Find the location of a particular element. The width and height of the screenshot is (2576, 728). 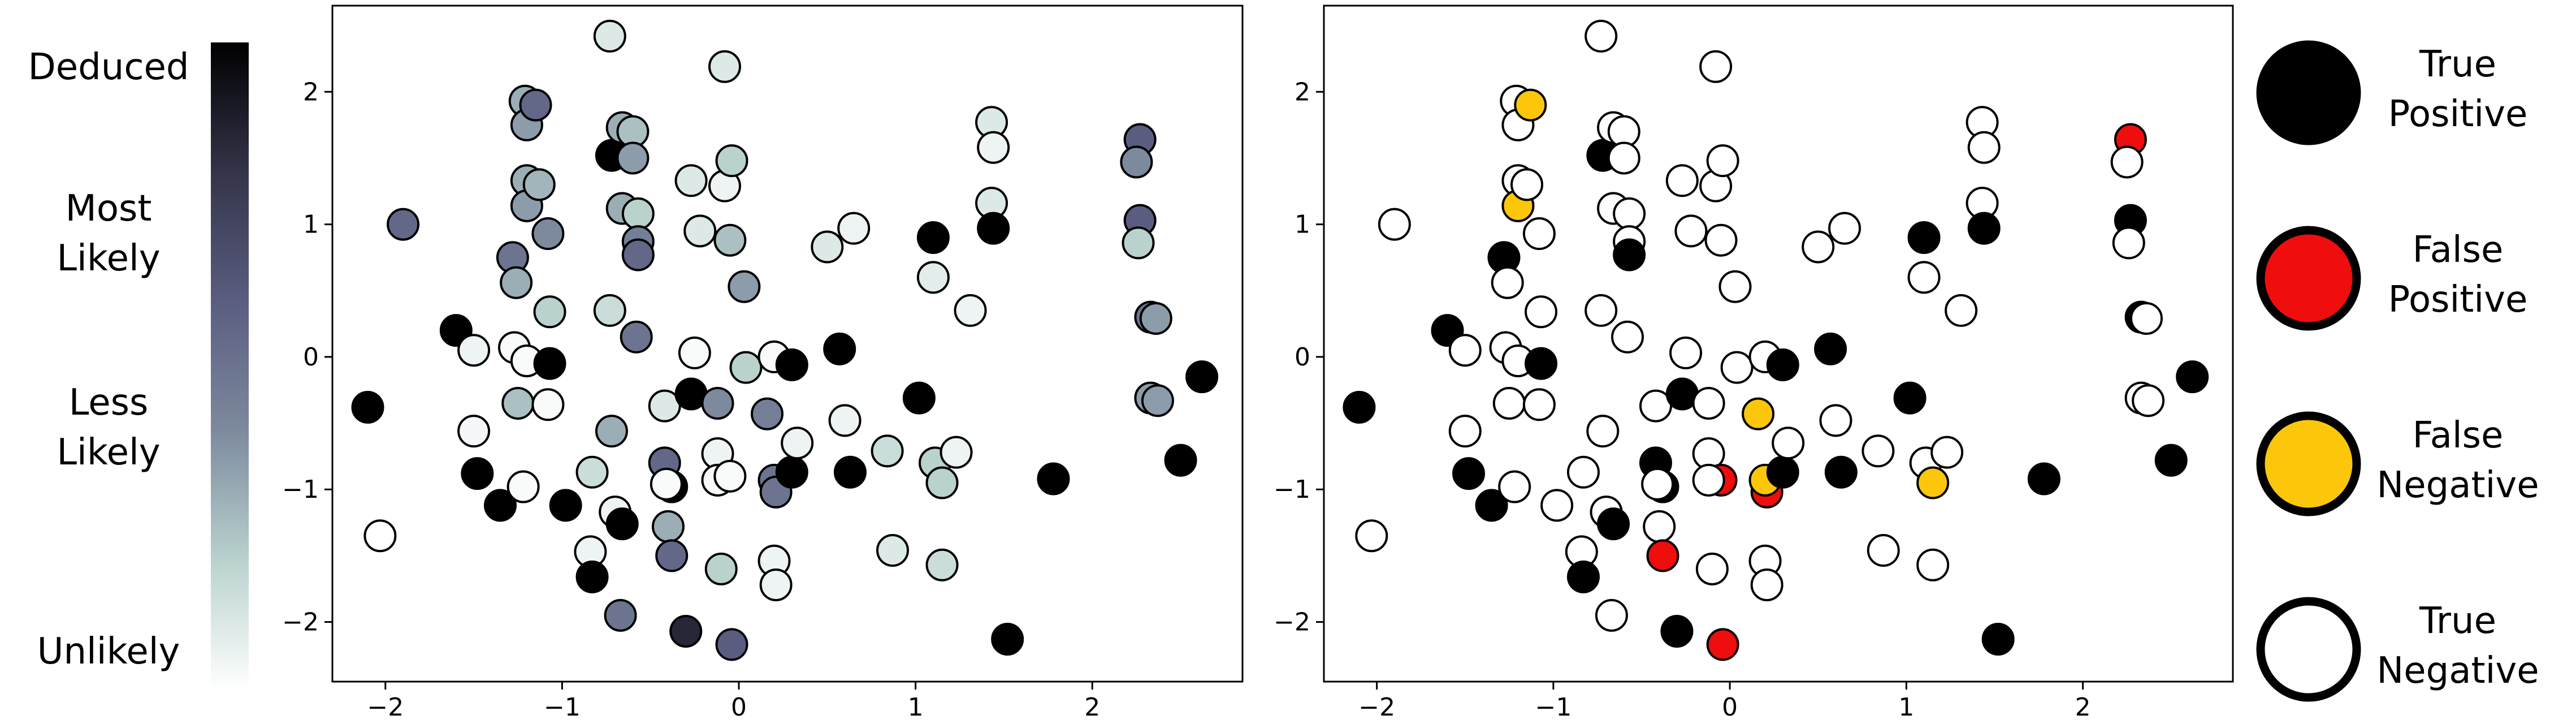

legend-label-true-positive: True Positive is located at coordinates (2458, 90).